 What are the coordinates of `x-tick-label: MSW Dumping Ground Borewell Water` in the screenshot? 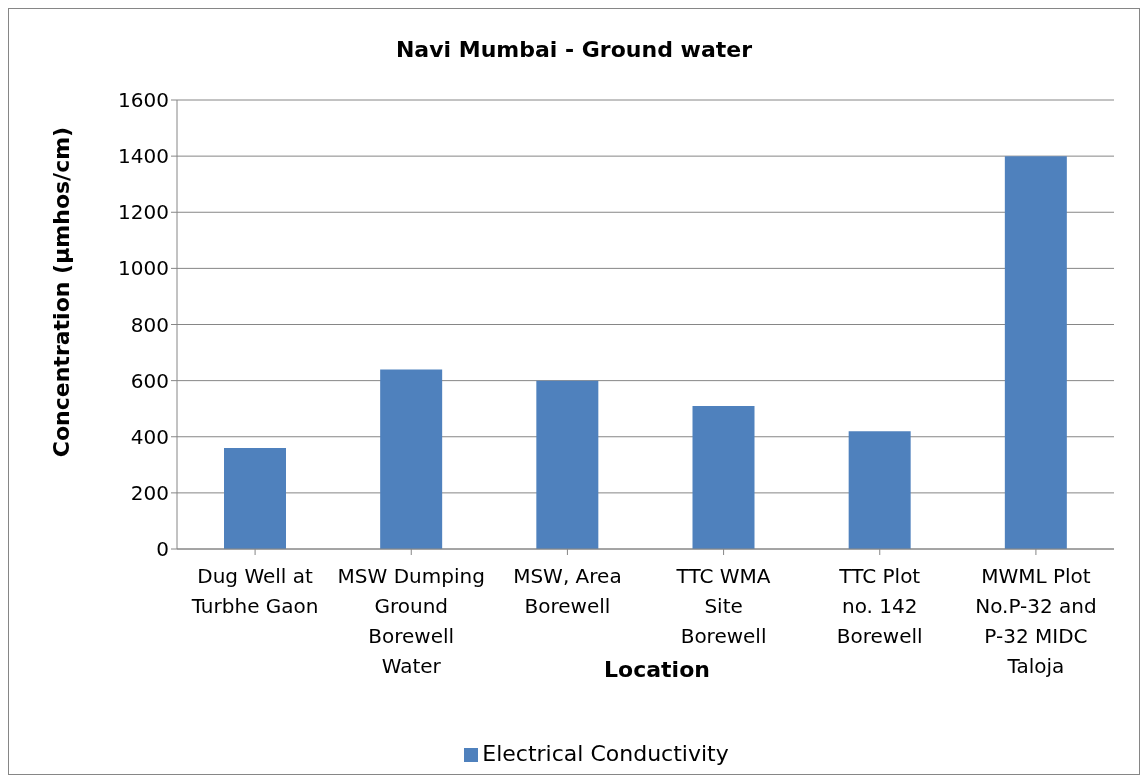 It's located at (411, 621).